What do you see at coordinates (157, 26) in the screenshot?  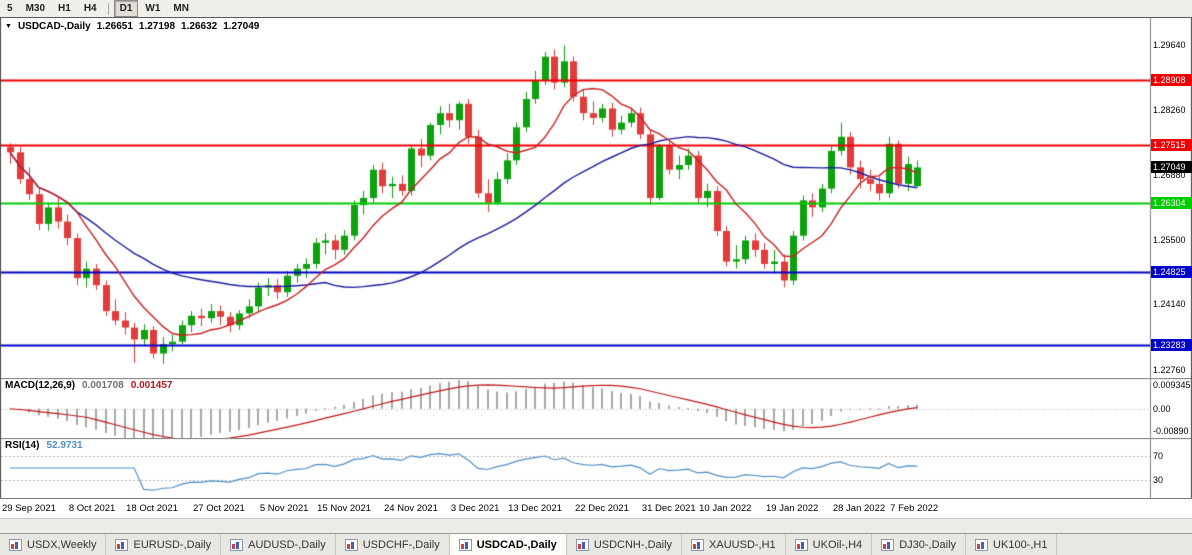 I see `quote-high: 1.27198` at bounding box center [157, 26].